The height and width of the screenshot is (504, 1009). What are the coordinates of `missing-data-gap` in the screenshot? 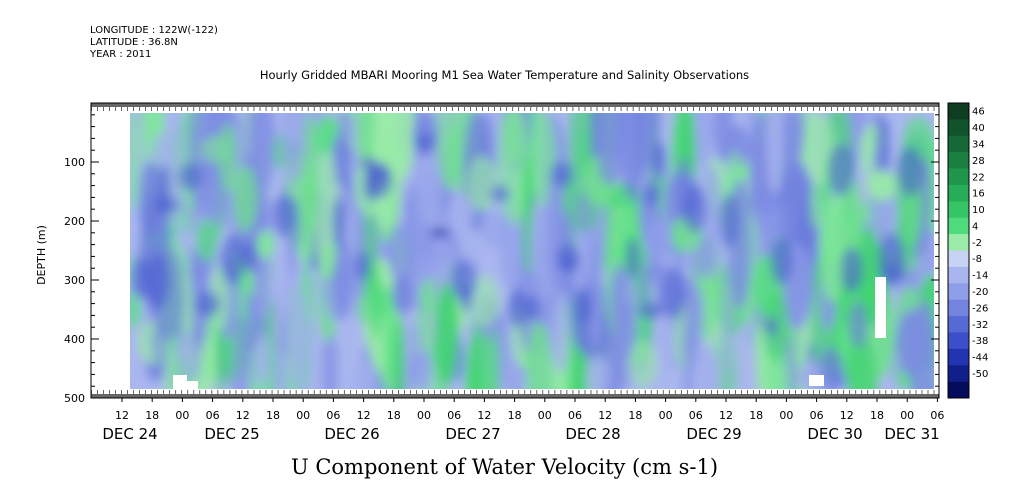 It's located at (816, 380).